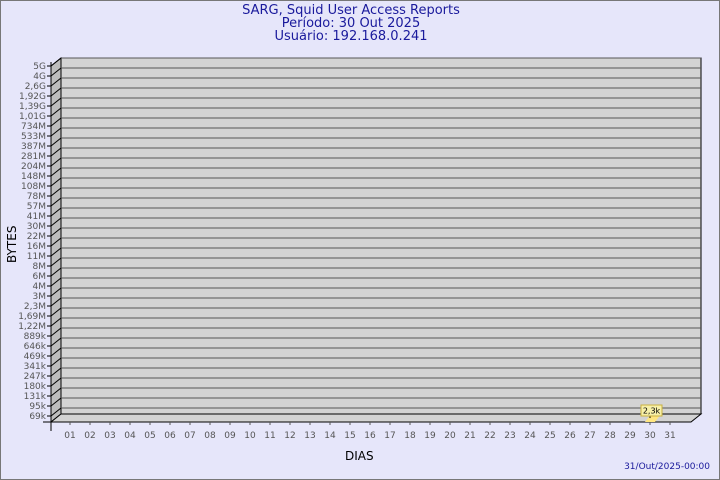  What do you see at coordinates (430, 436) in the screenshot?
I see `x-tick-label: 19` at bounding box center [430, 436].